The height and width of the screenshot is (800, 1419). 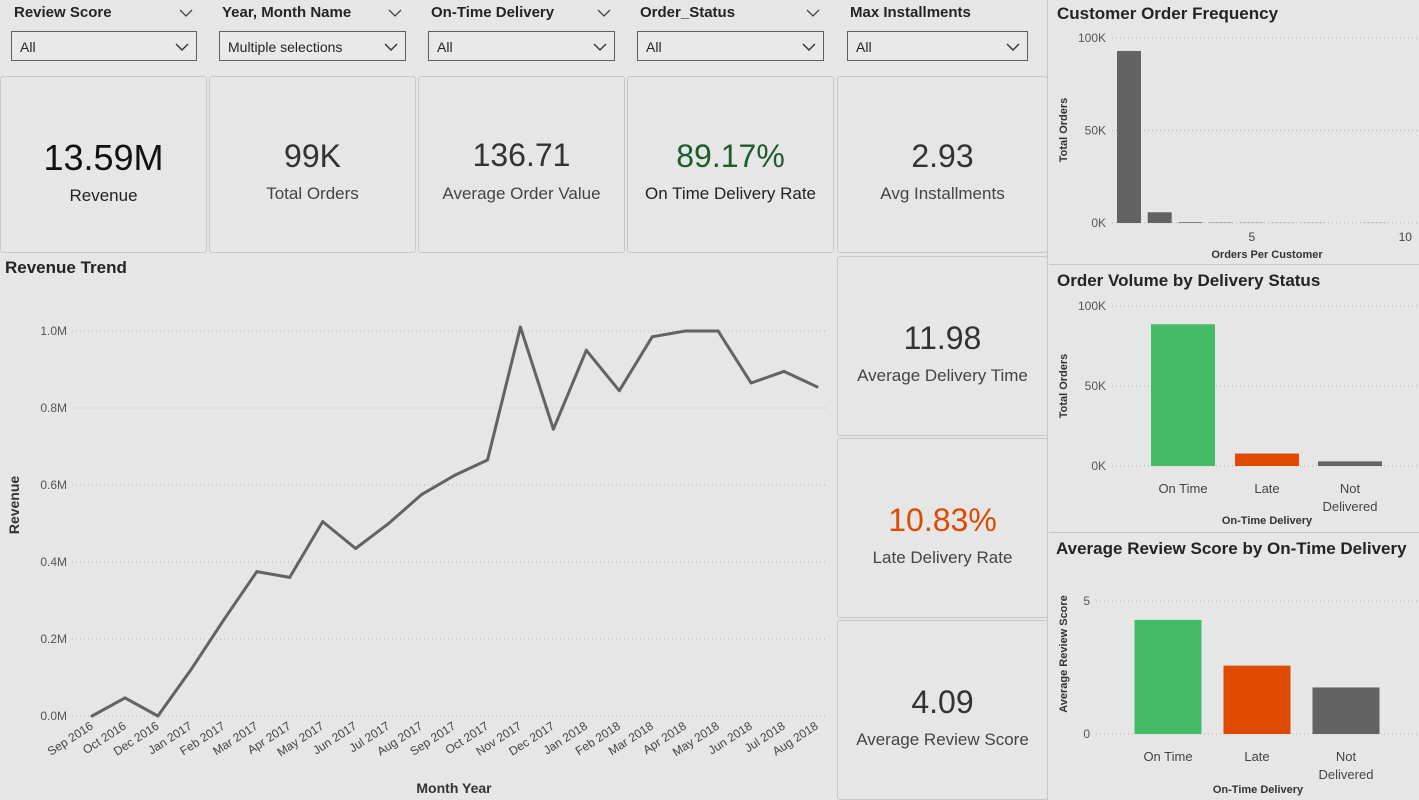 What do you see at coordinates (1086, 734) in the screenshot?
I see `y-tick-label: 0` at bounding box center [1086, 734].